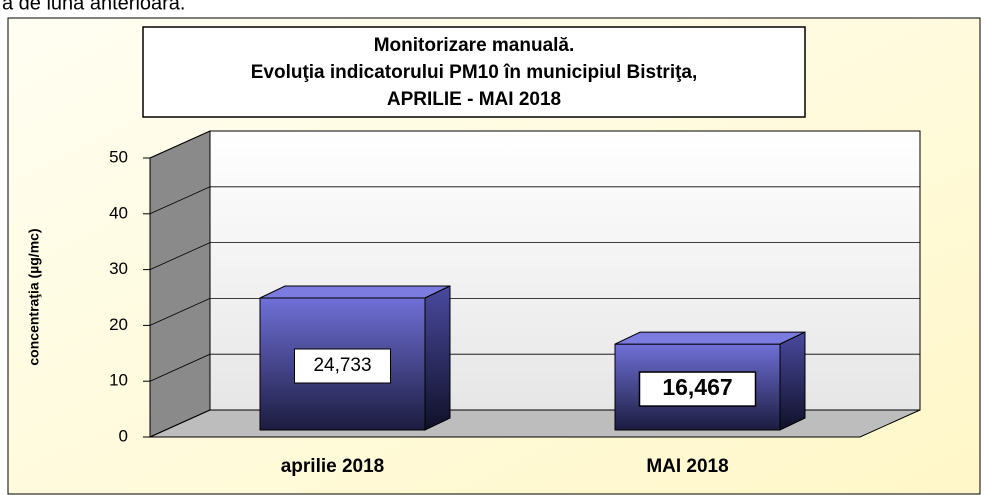 Image resolution: width=987 pixels, height=495 pixels. Describe the element at coordinates (34, 296) in the screenshot. I see `y-axis-label: concentraţia (µg/mc)` at that location.